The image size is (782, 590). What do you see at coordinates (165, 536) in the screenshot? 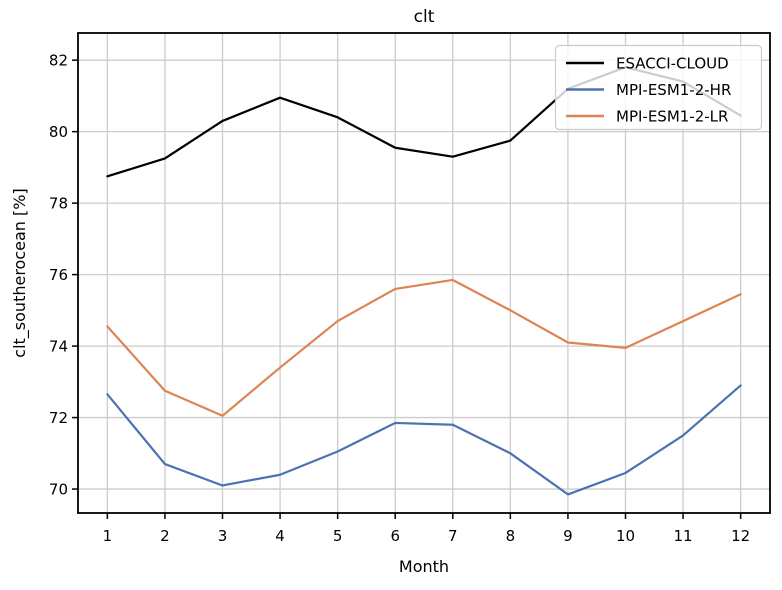
I see `x-tick-label: 2` at bounding box center [165, 536].